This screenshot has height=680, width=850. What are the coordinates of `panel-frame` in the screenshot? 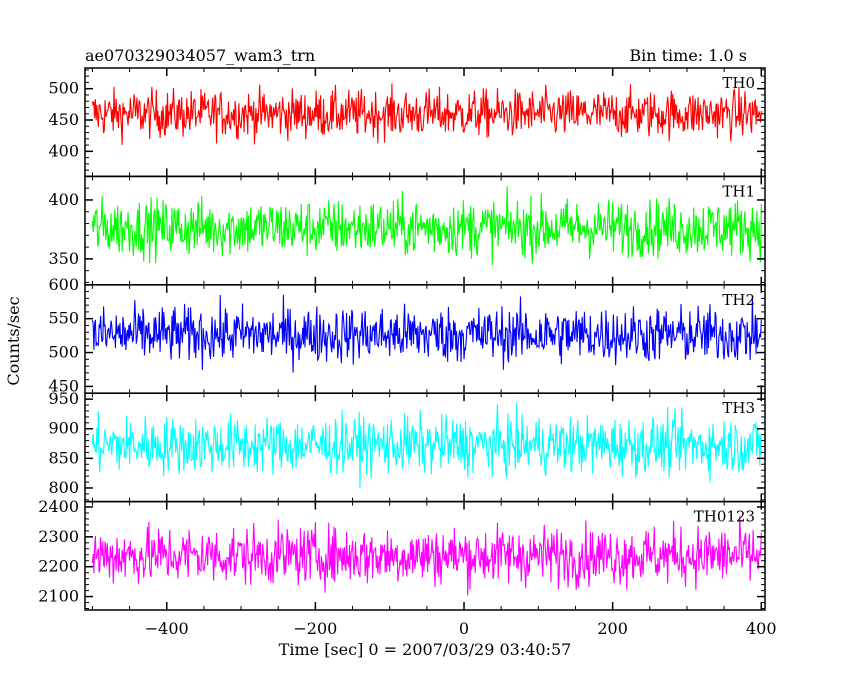 It's located at (425, 555).